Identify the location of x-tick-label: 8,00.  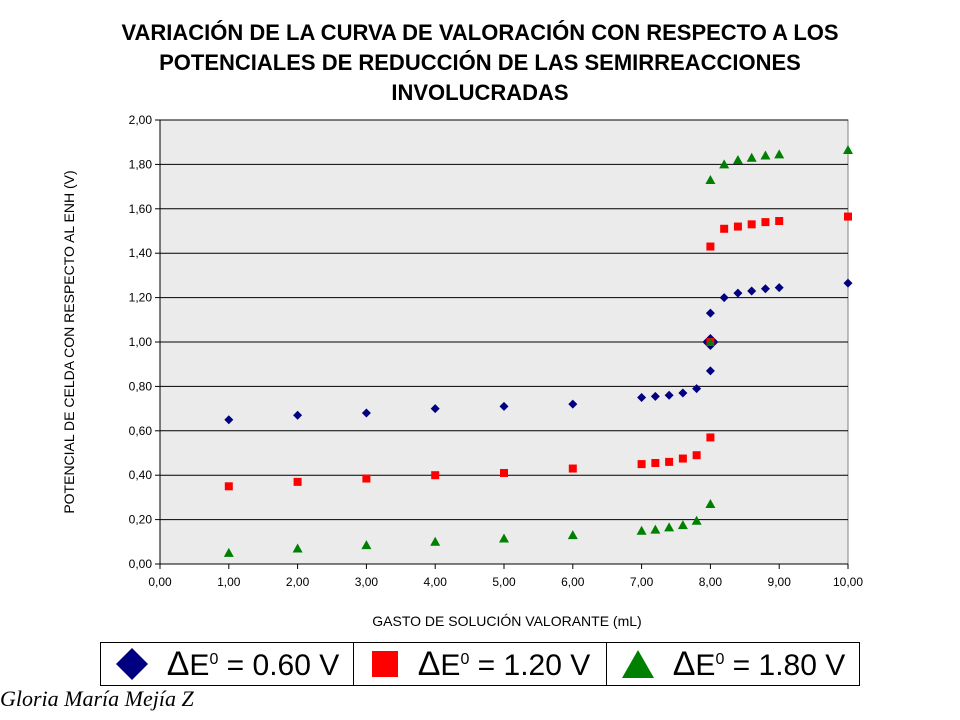
(711, 582).